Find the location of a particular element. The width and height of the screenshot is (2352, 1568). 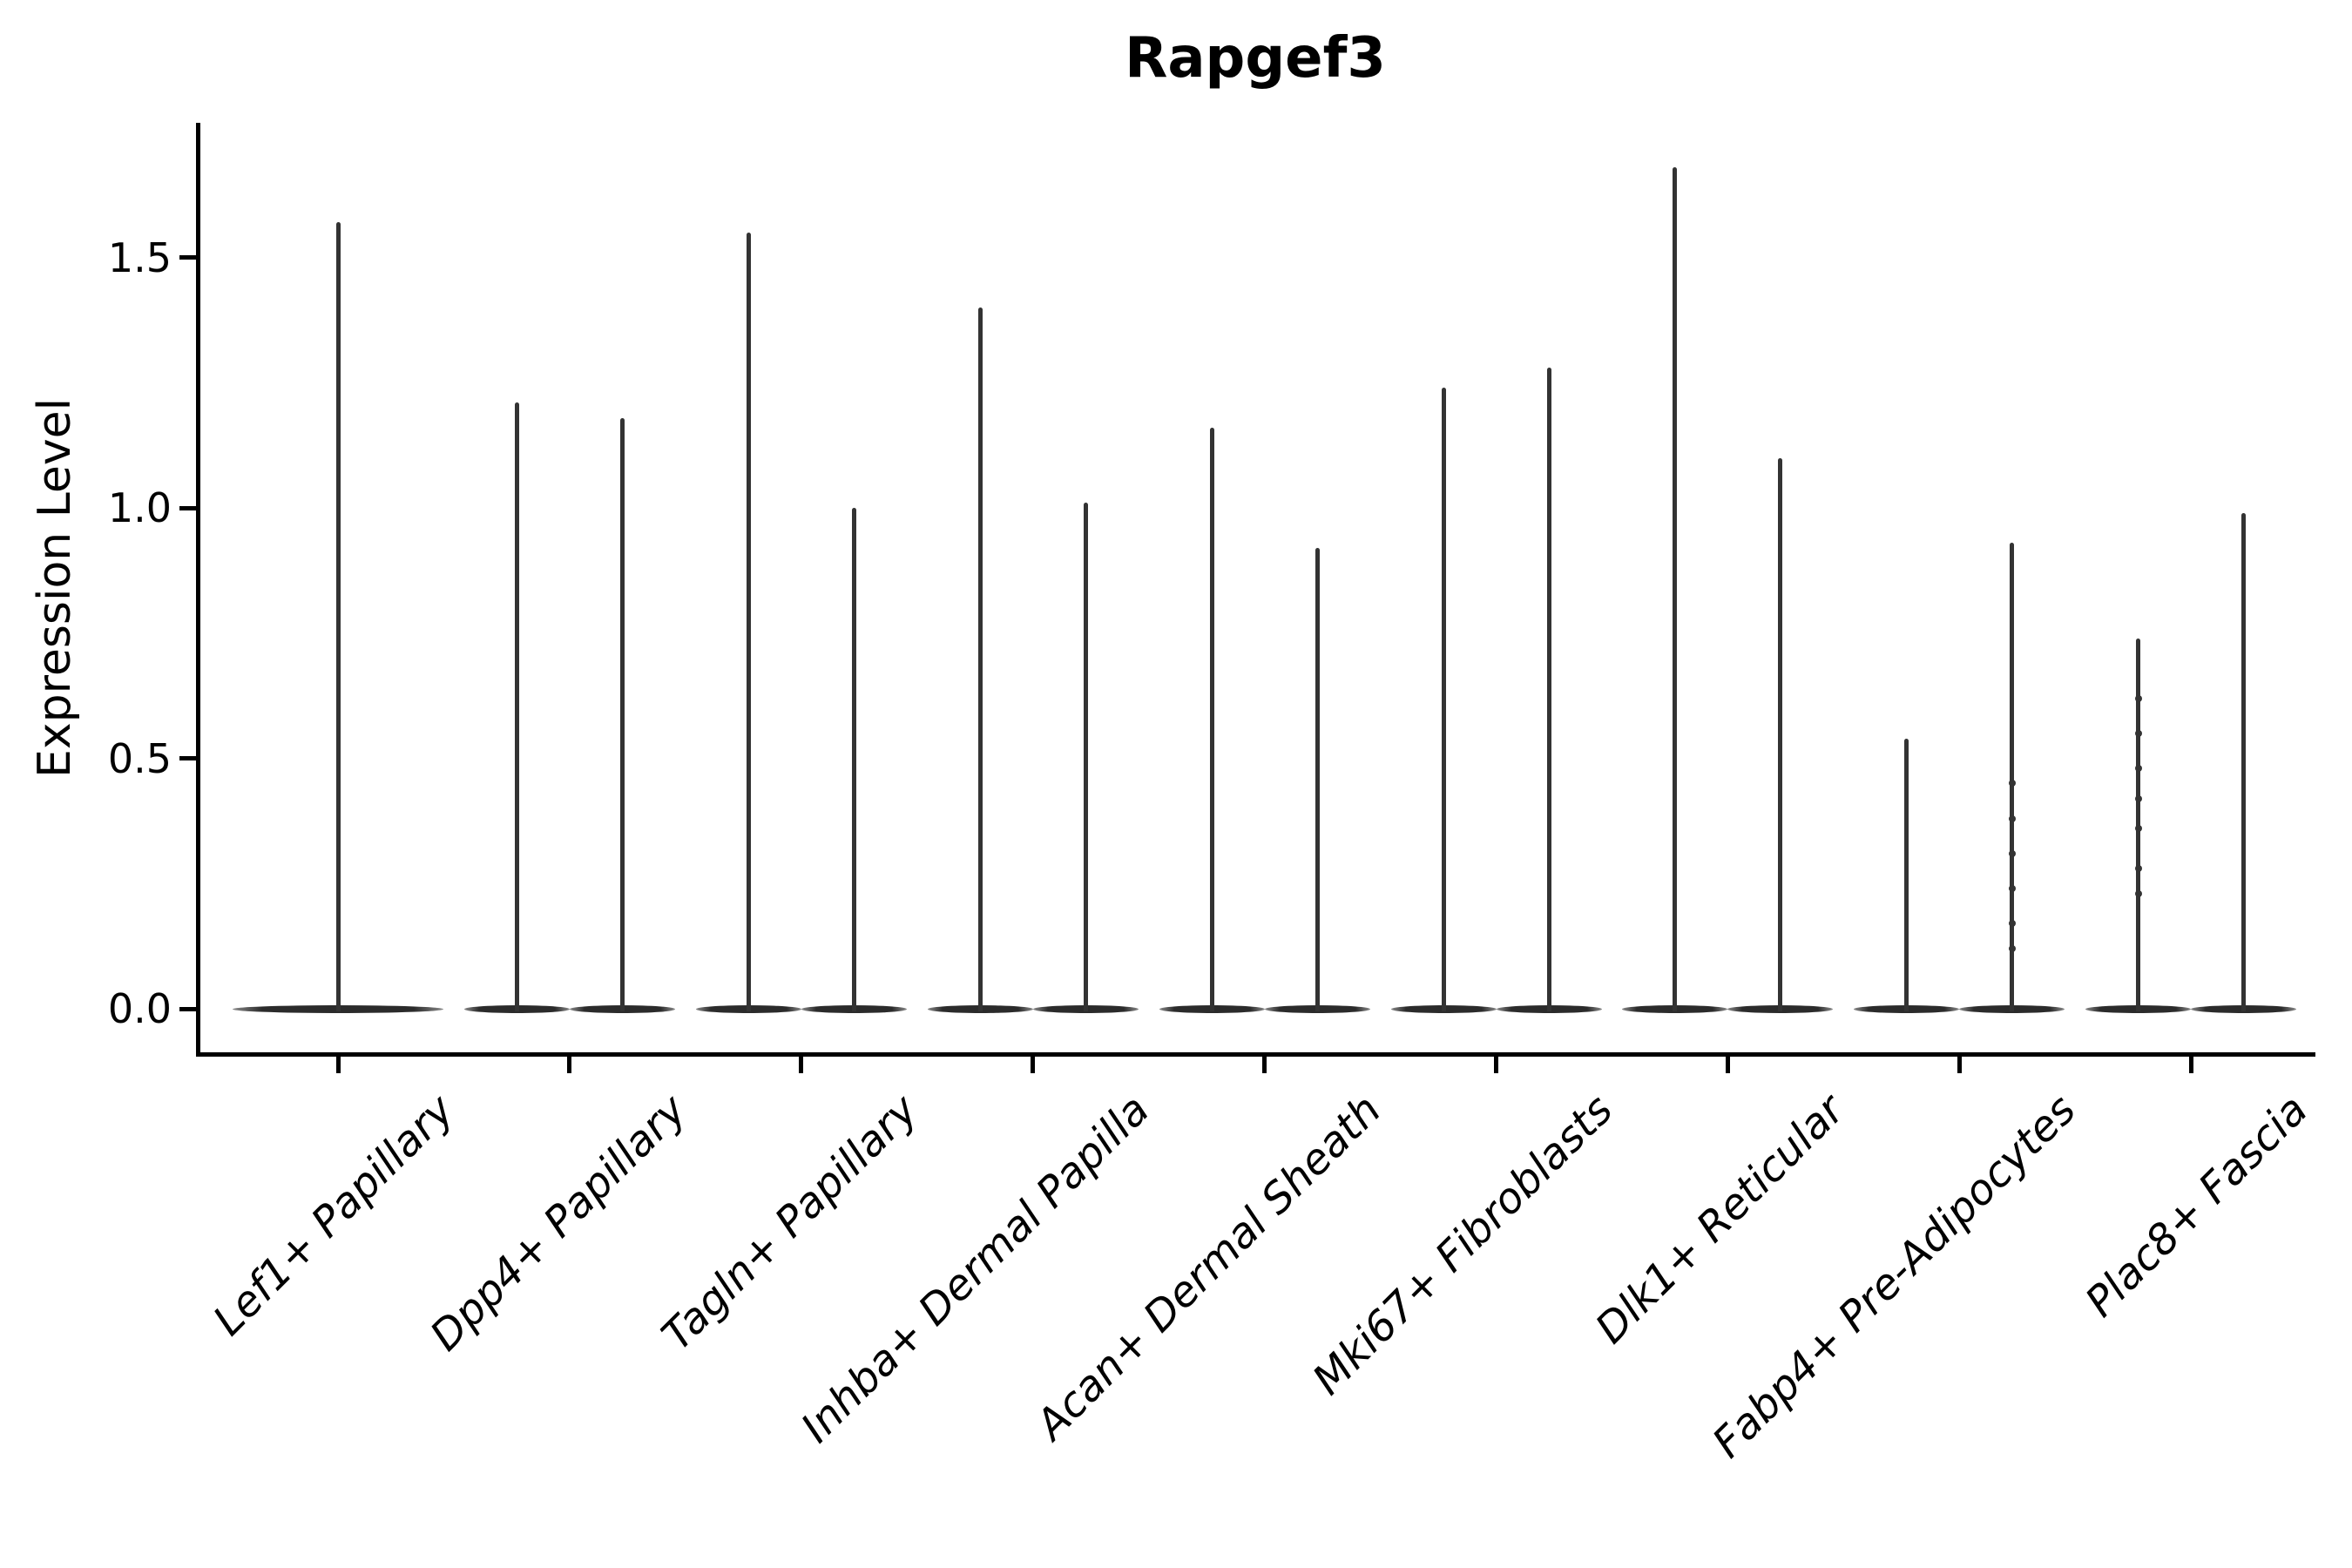

y-tick-label: 0.5 is located at coordinates (139, 758).